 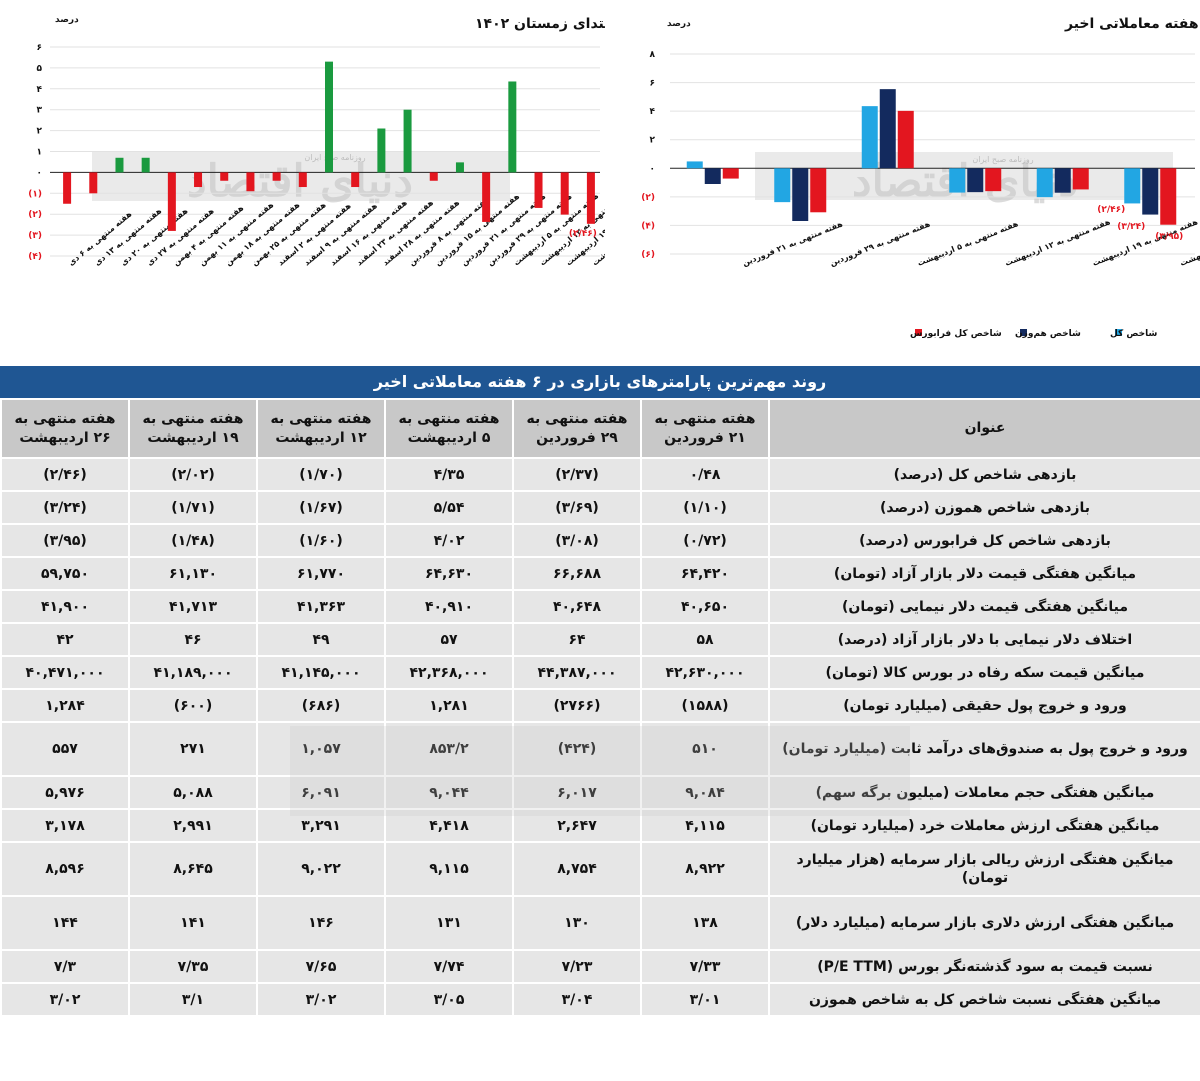 I want to click on row-value: ۴,۱۱۵, so click(x=705, y=825).